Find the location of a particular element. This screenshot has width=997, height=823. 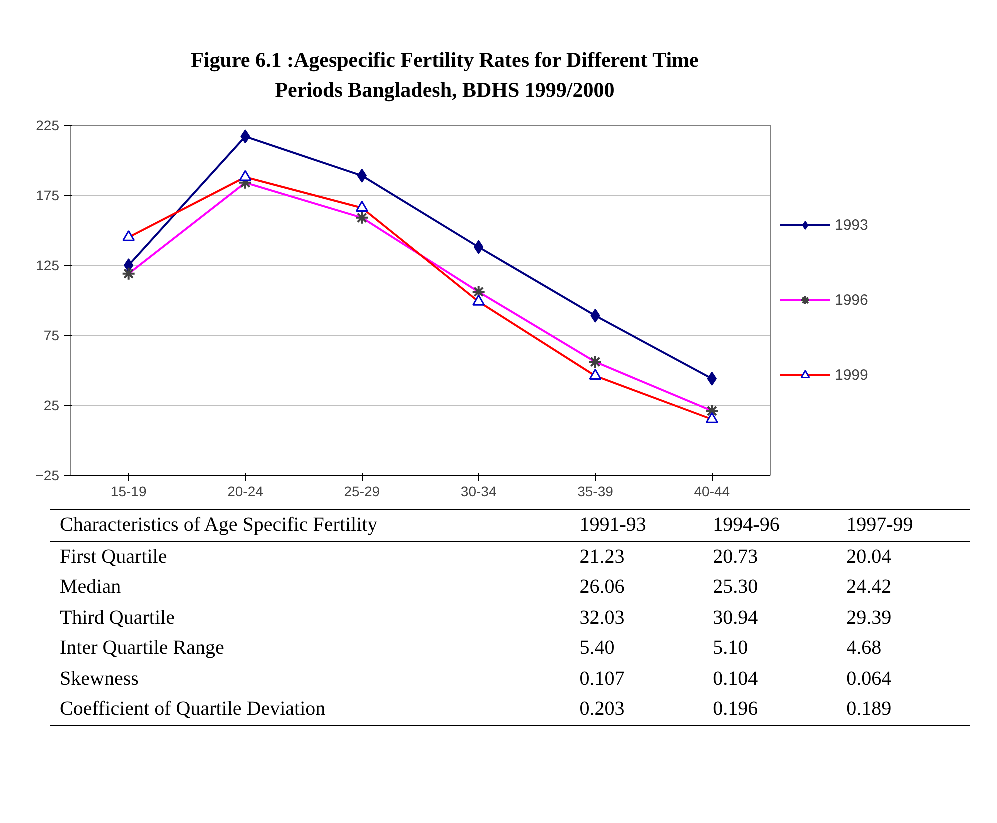

text: Coefficient of Quartile Deviation is located at coordinates (310, 710).